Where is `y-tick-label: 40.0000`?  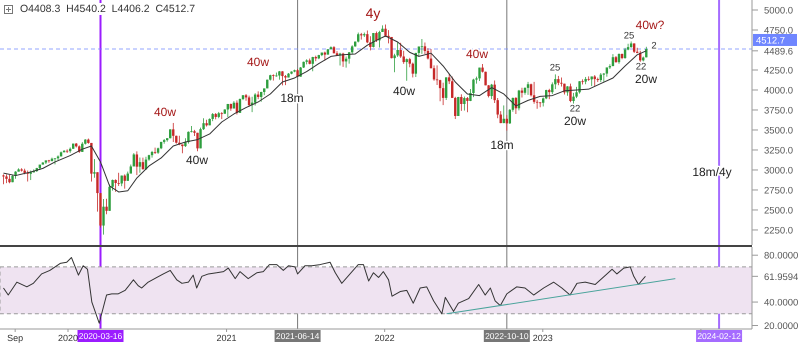 y-tick-label: 40.0000 is located at coordinates (781, 303).